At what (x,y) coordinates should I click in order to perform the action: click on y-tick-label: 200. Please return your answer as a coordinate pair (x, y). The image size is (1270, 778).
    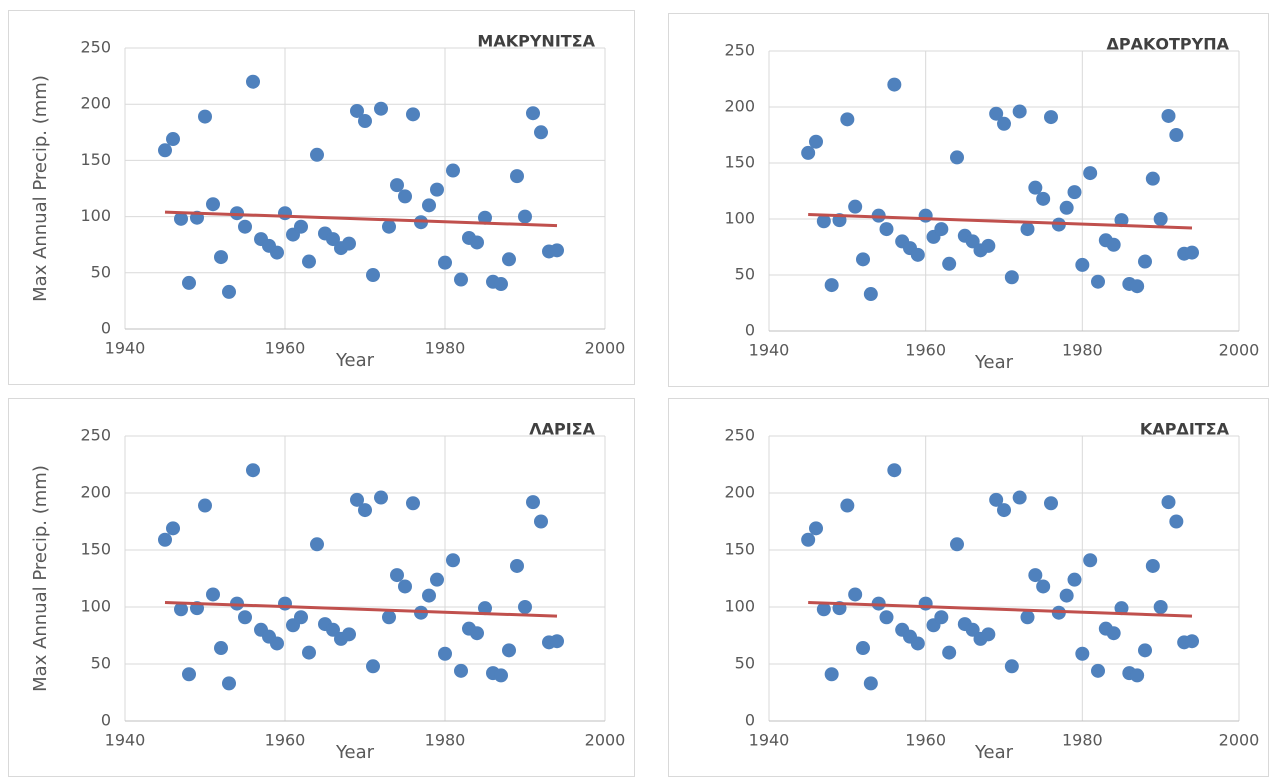
    Looking at the image, I should click on (739, 106).